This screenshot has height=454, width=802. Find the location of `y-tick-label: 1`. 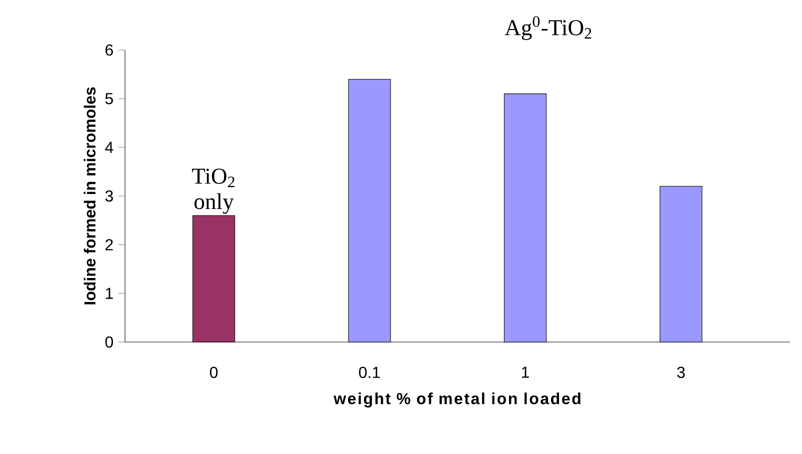

y-tick-label: 1 is located at coordinates (109, 293).